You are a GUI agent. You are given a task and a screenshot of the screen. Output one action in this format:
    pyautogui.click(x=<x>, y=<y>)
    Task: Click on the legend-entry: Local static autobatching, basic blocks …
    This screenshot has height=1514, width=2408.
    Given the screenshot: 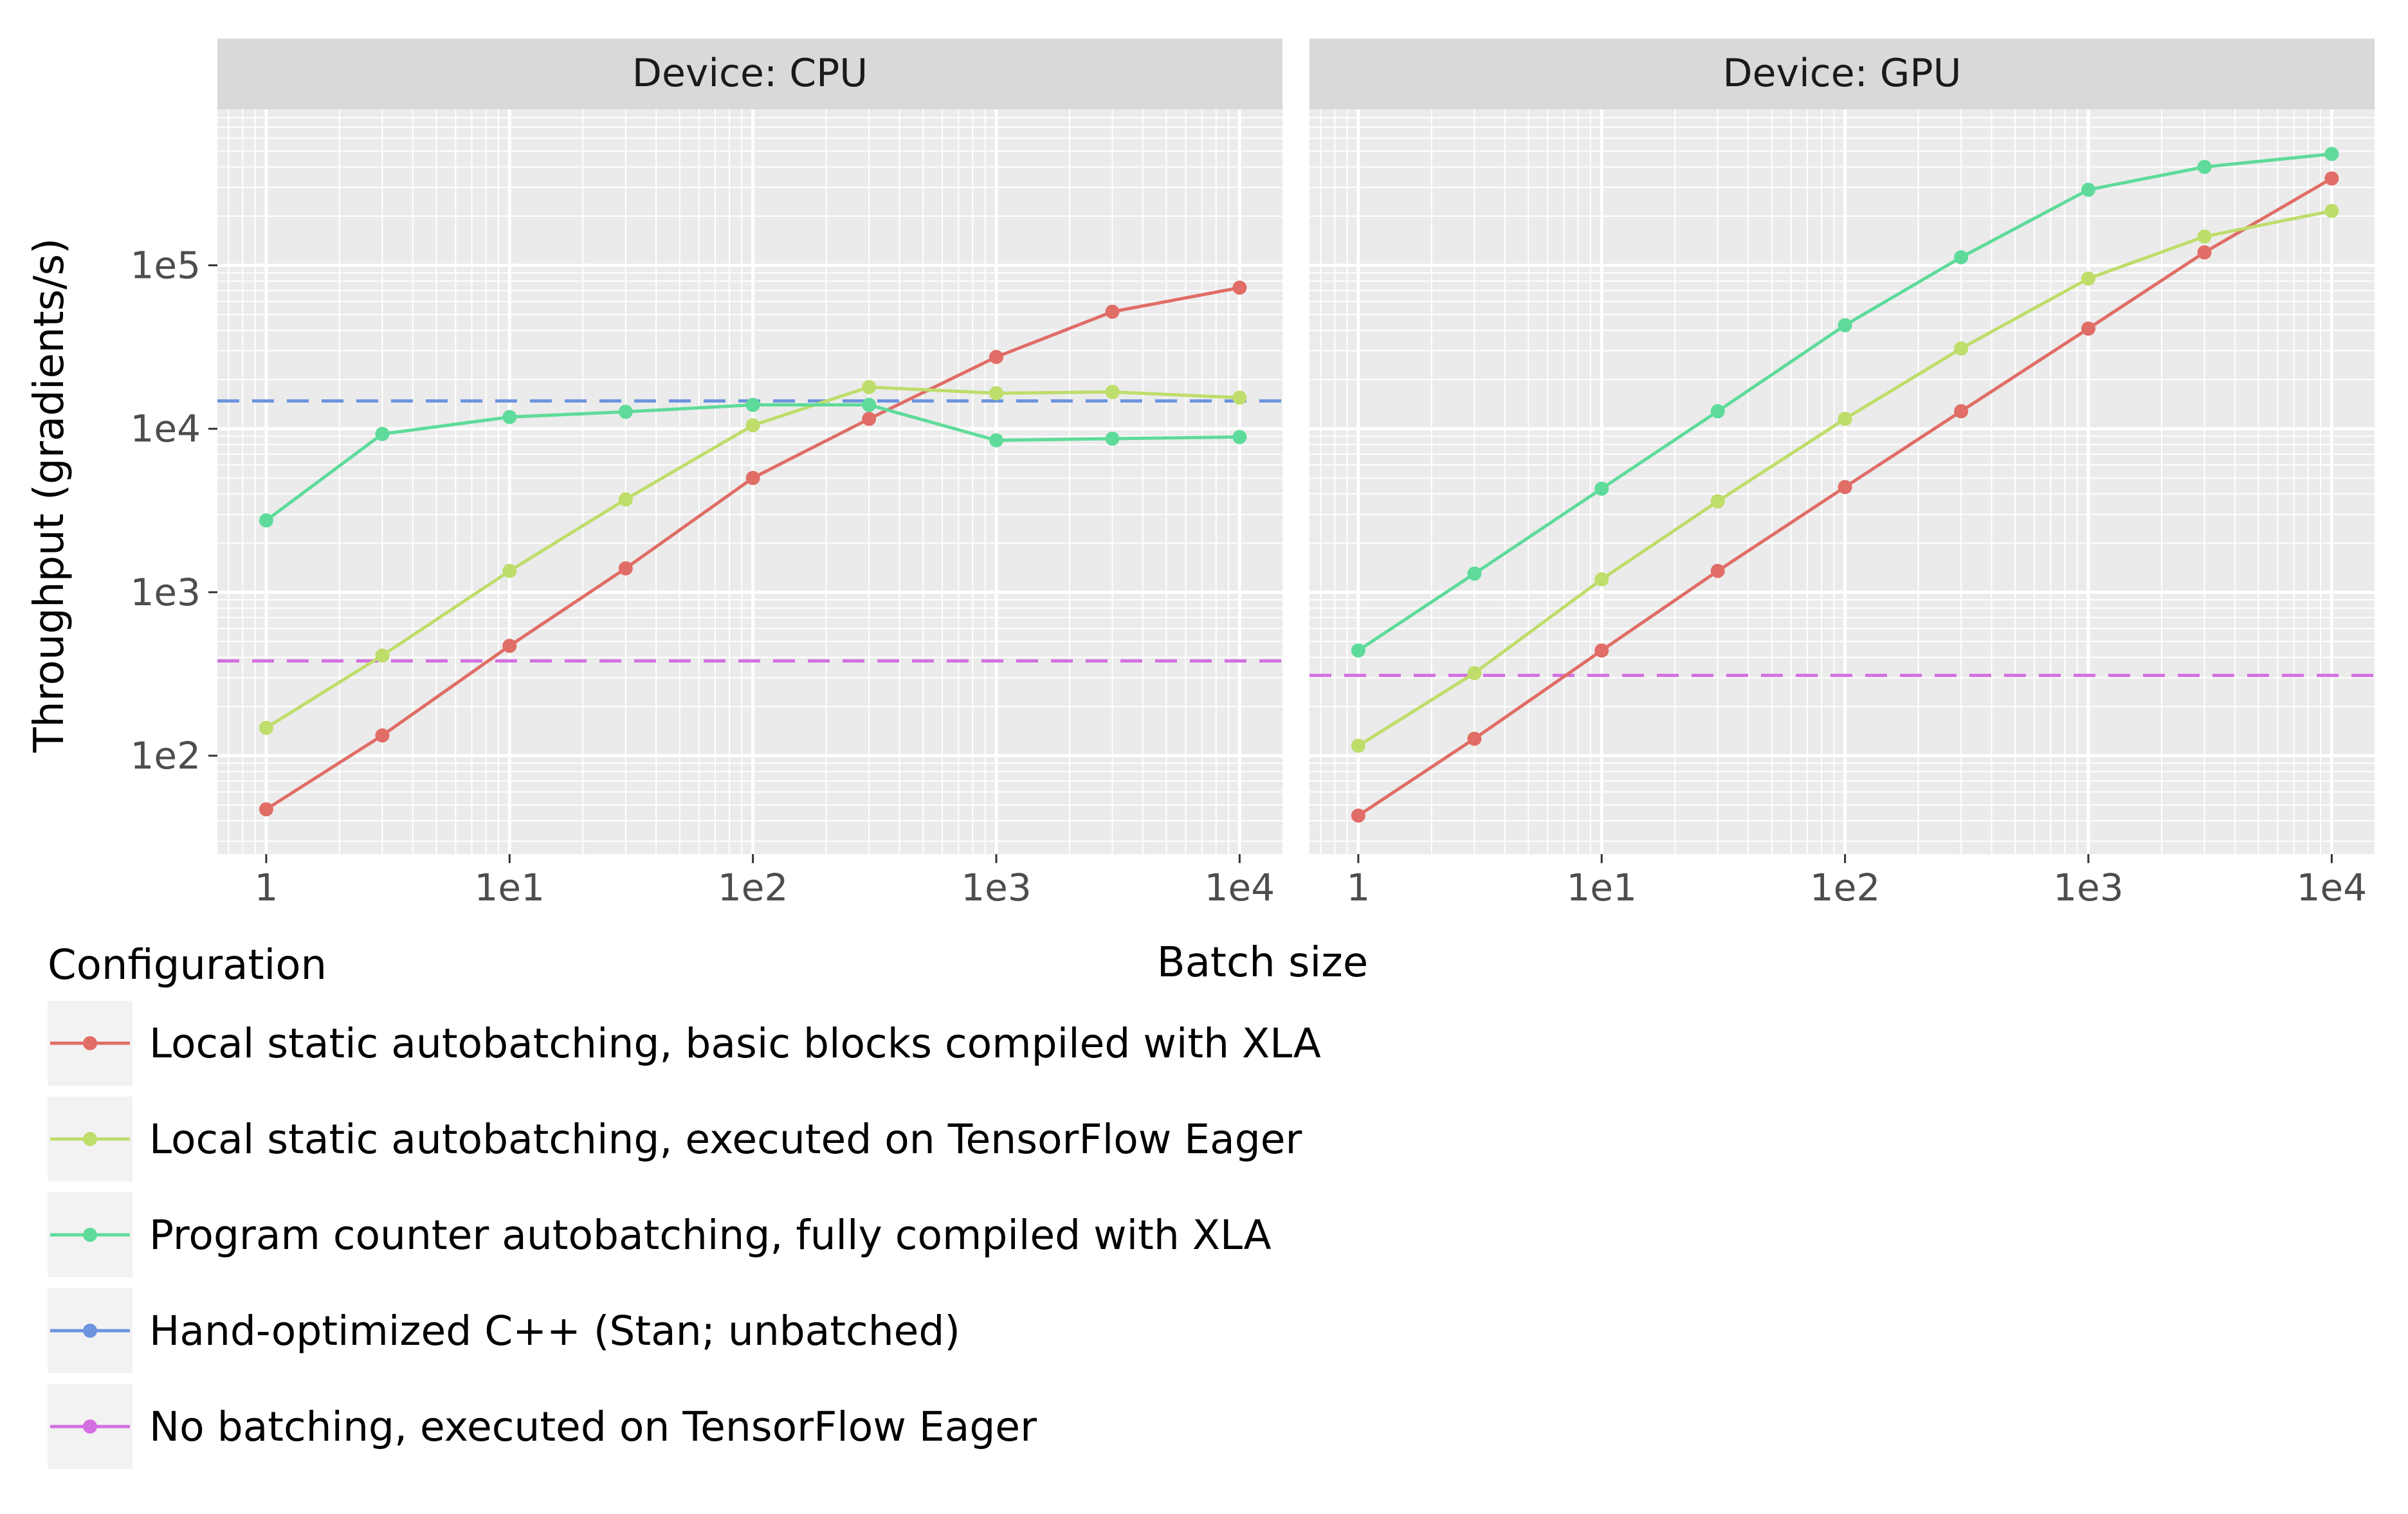 What is the action you would take?
    pyautogui.click(x=684, y=1043)
    